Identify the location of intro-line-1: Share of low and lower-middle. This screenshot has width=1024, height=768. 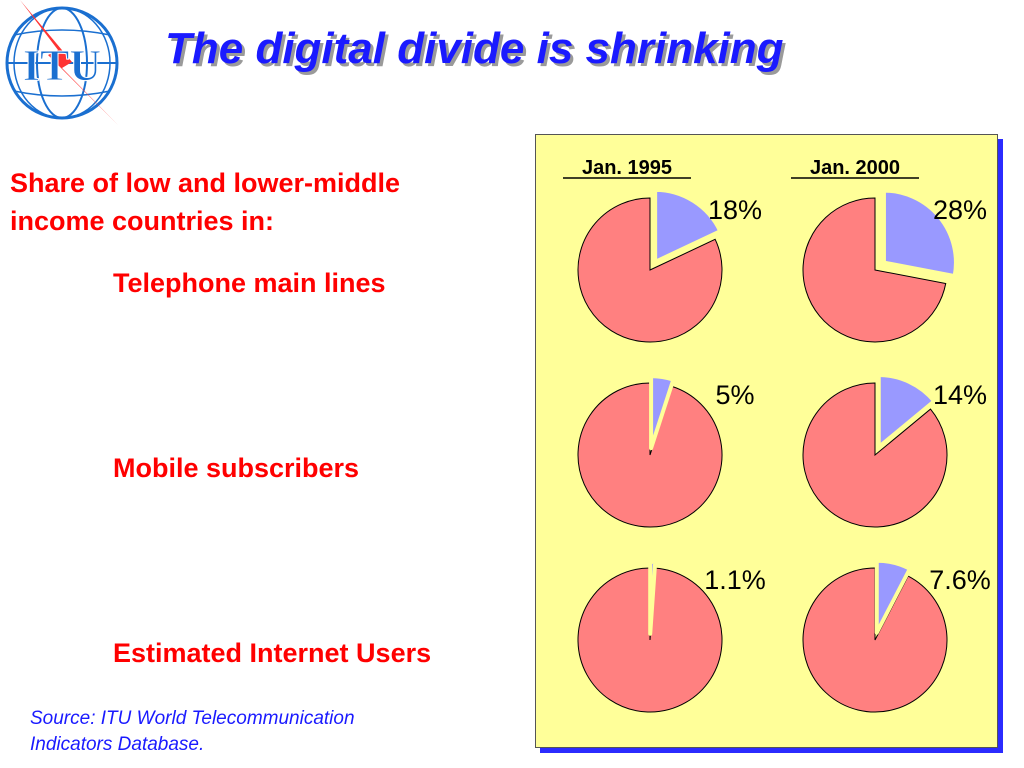
(205, 183).